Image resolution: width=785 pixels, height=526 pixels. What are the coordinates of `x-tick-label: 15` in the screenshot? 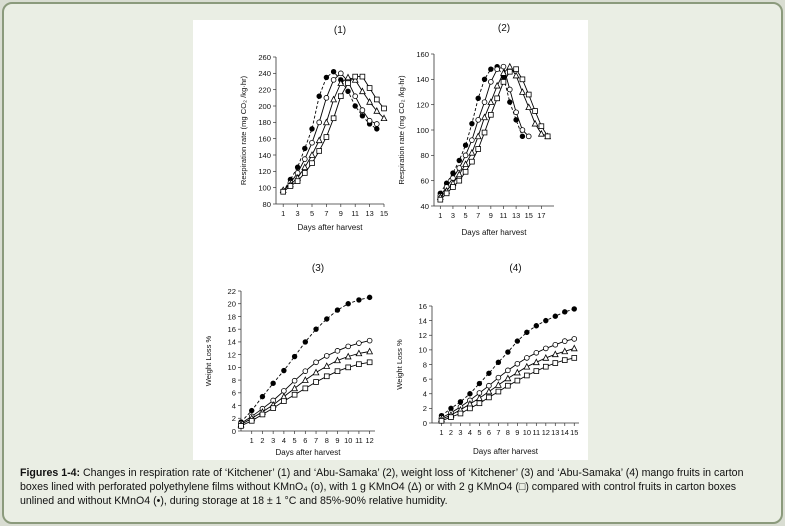 It's located at (574, 432).